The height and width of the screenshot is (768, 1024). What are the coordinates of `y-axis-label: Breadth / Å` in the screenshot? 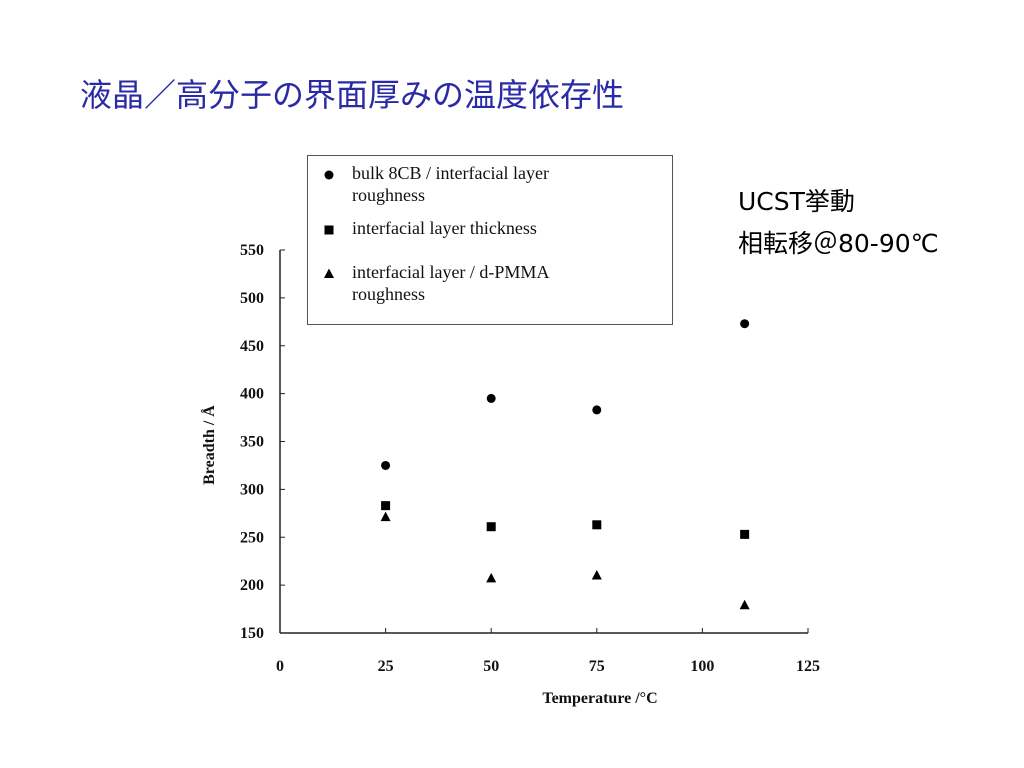 It's located at (209, 445).